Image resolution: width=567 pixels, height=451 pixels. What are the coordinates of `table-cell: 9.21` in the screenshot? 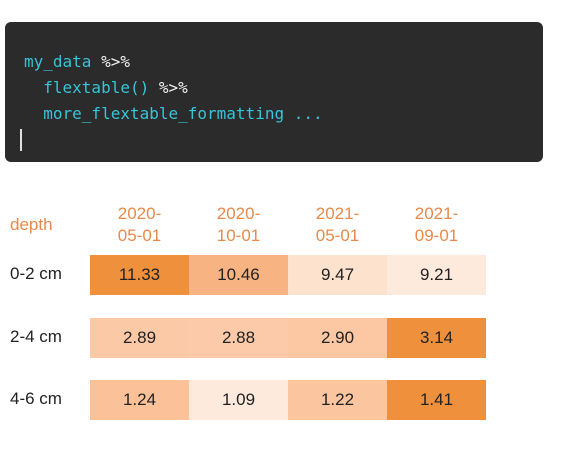 It's located at (436, 275).